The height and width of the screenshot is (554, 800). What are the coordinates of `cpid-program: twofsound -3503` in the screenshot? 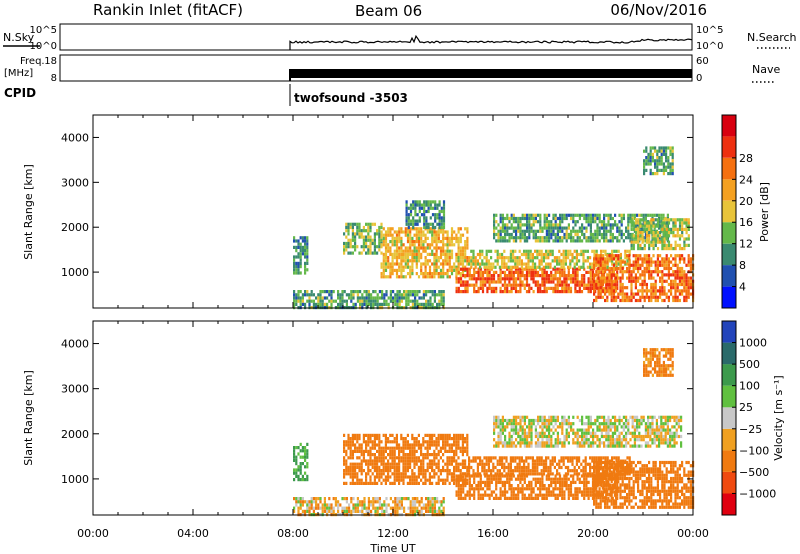 It's located at (351, 98).